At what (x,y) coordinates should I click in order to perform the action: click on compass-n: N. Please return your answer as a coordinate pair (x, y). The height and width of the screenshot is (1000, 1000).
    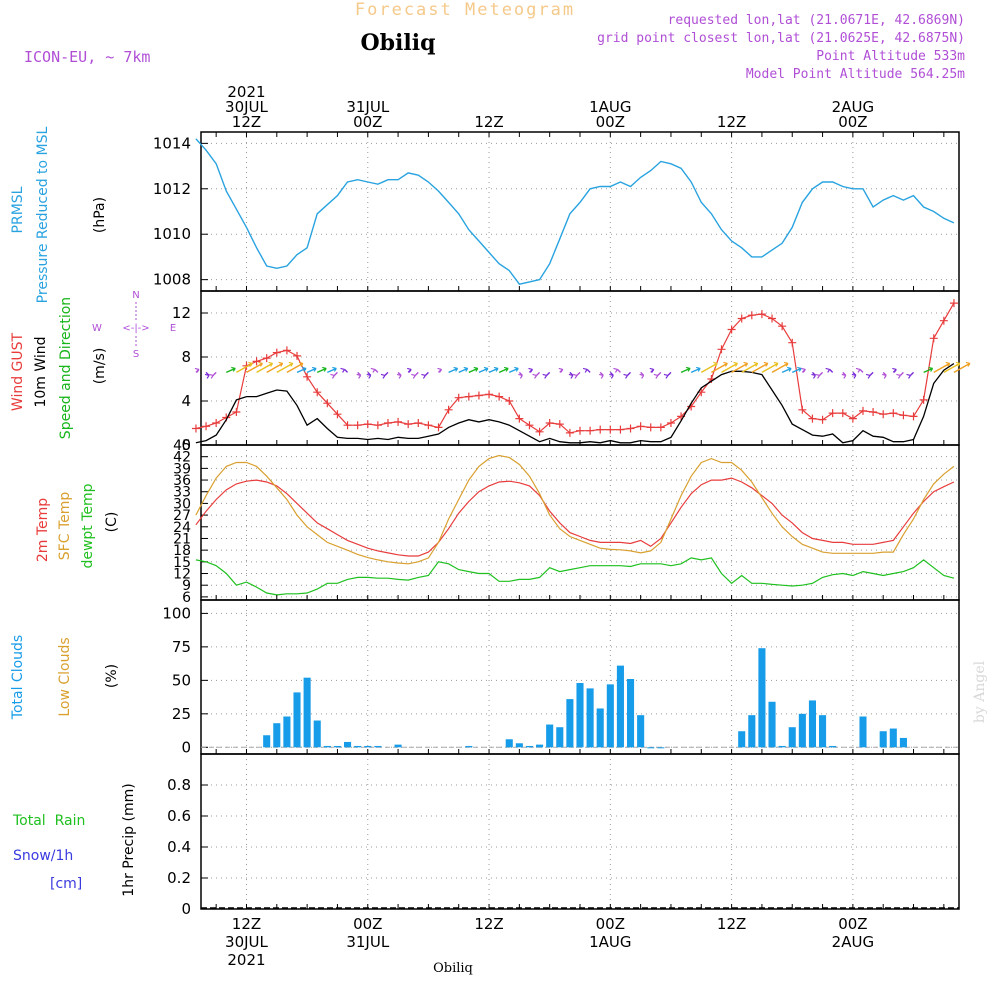
    Looking at the image, I should click on (135, 295).